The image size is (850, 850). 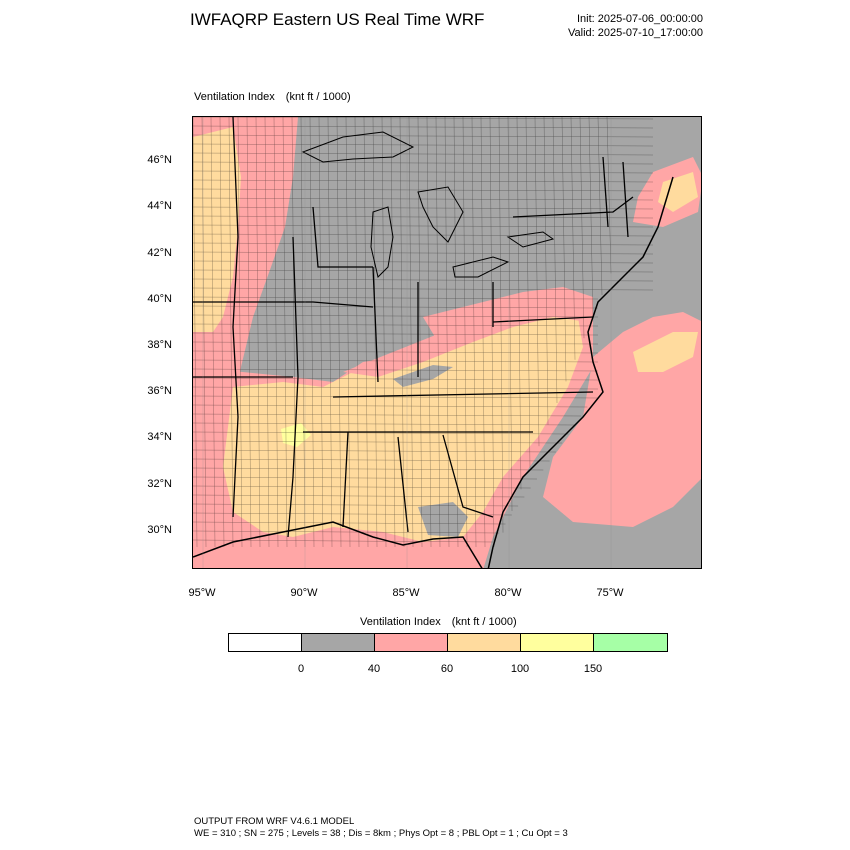 I want to click on region-appalachian-gray, so click(x=423, y=376).